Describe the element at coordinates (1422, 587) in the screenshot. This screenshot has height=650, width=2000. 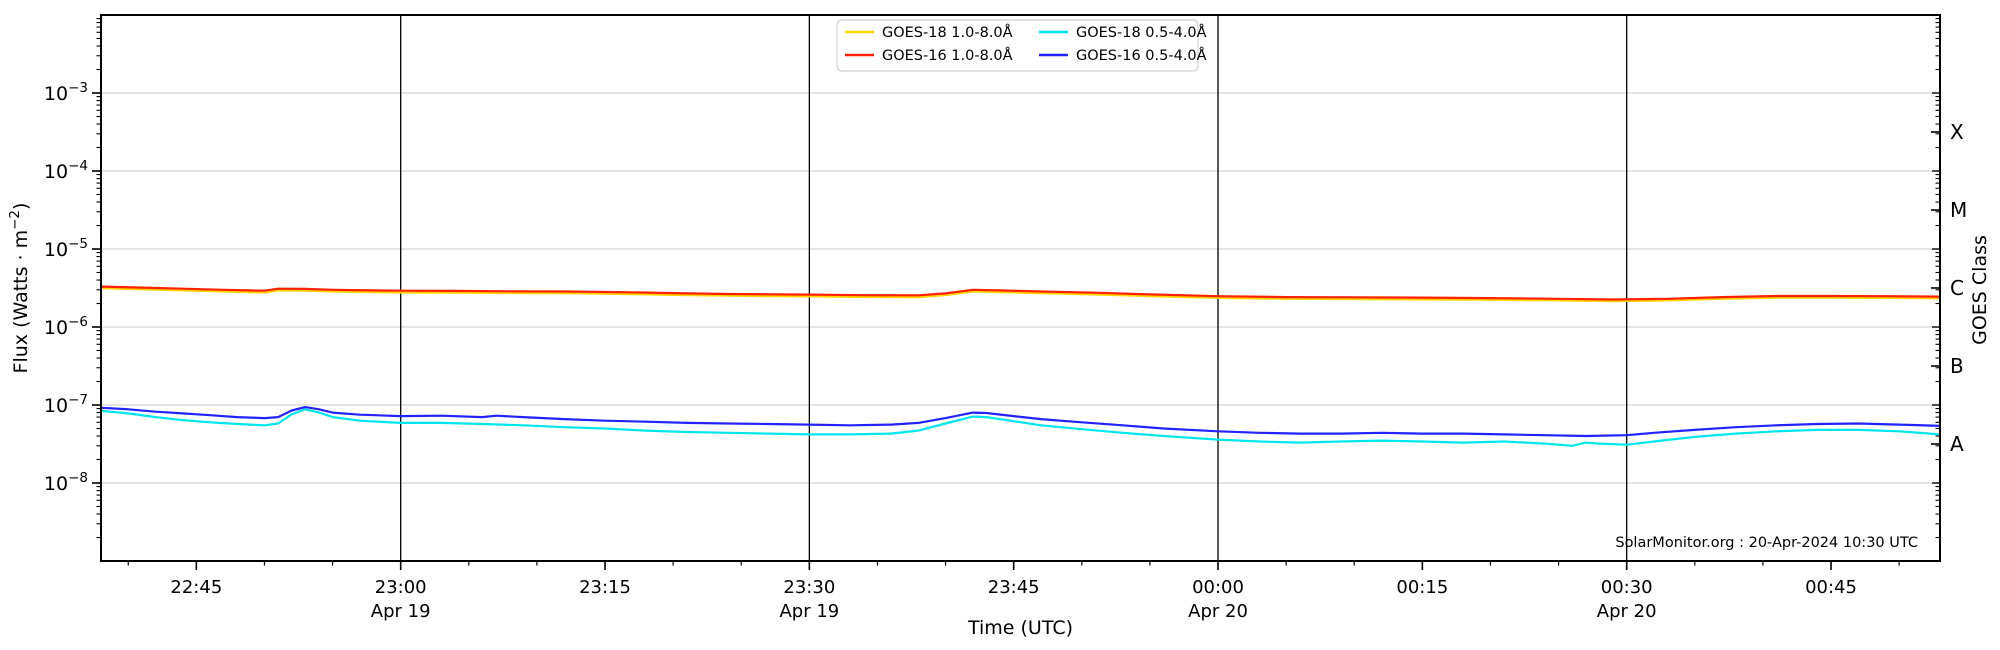
I see `x-tick-label: 00:15` at that location.